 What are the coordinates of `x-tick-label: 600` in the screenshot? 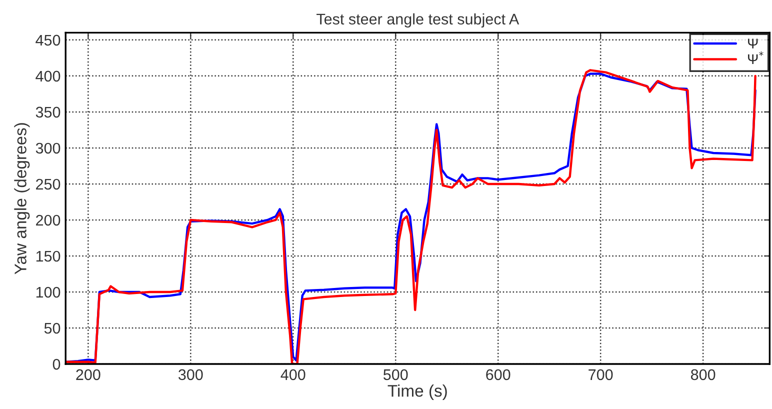 It's located at (498, 374).